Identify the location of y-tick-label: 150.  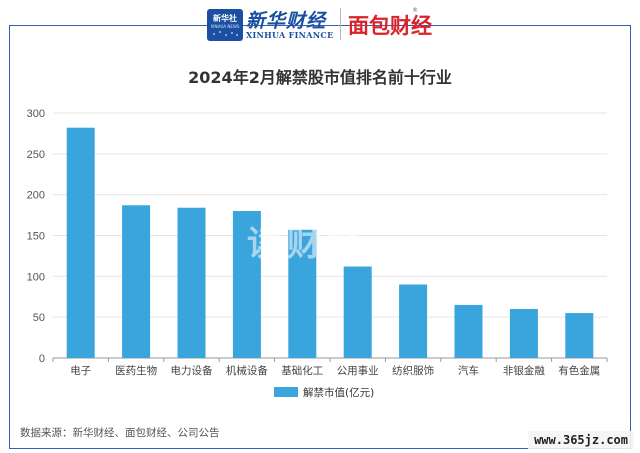
(36, 237).